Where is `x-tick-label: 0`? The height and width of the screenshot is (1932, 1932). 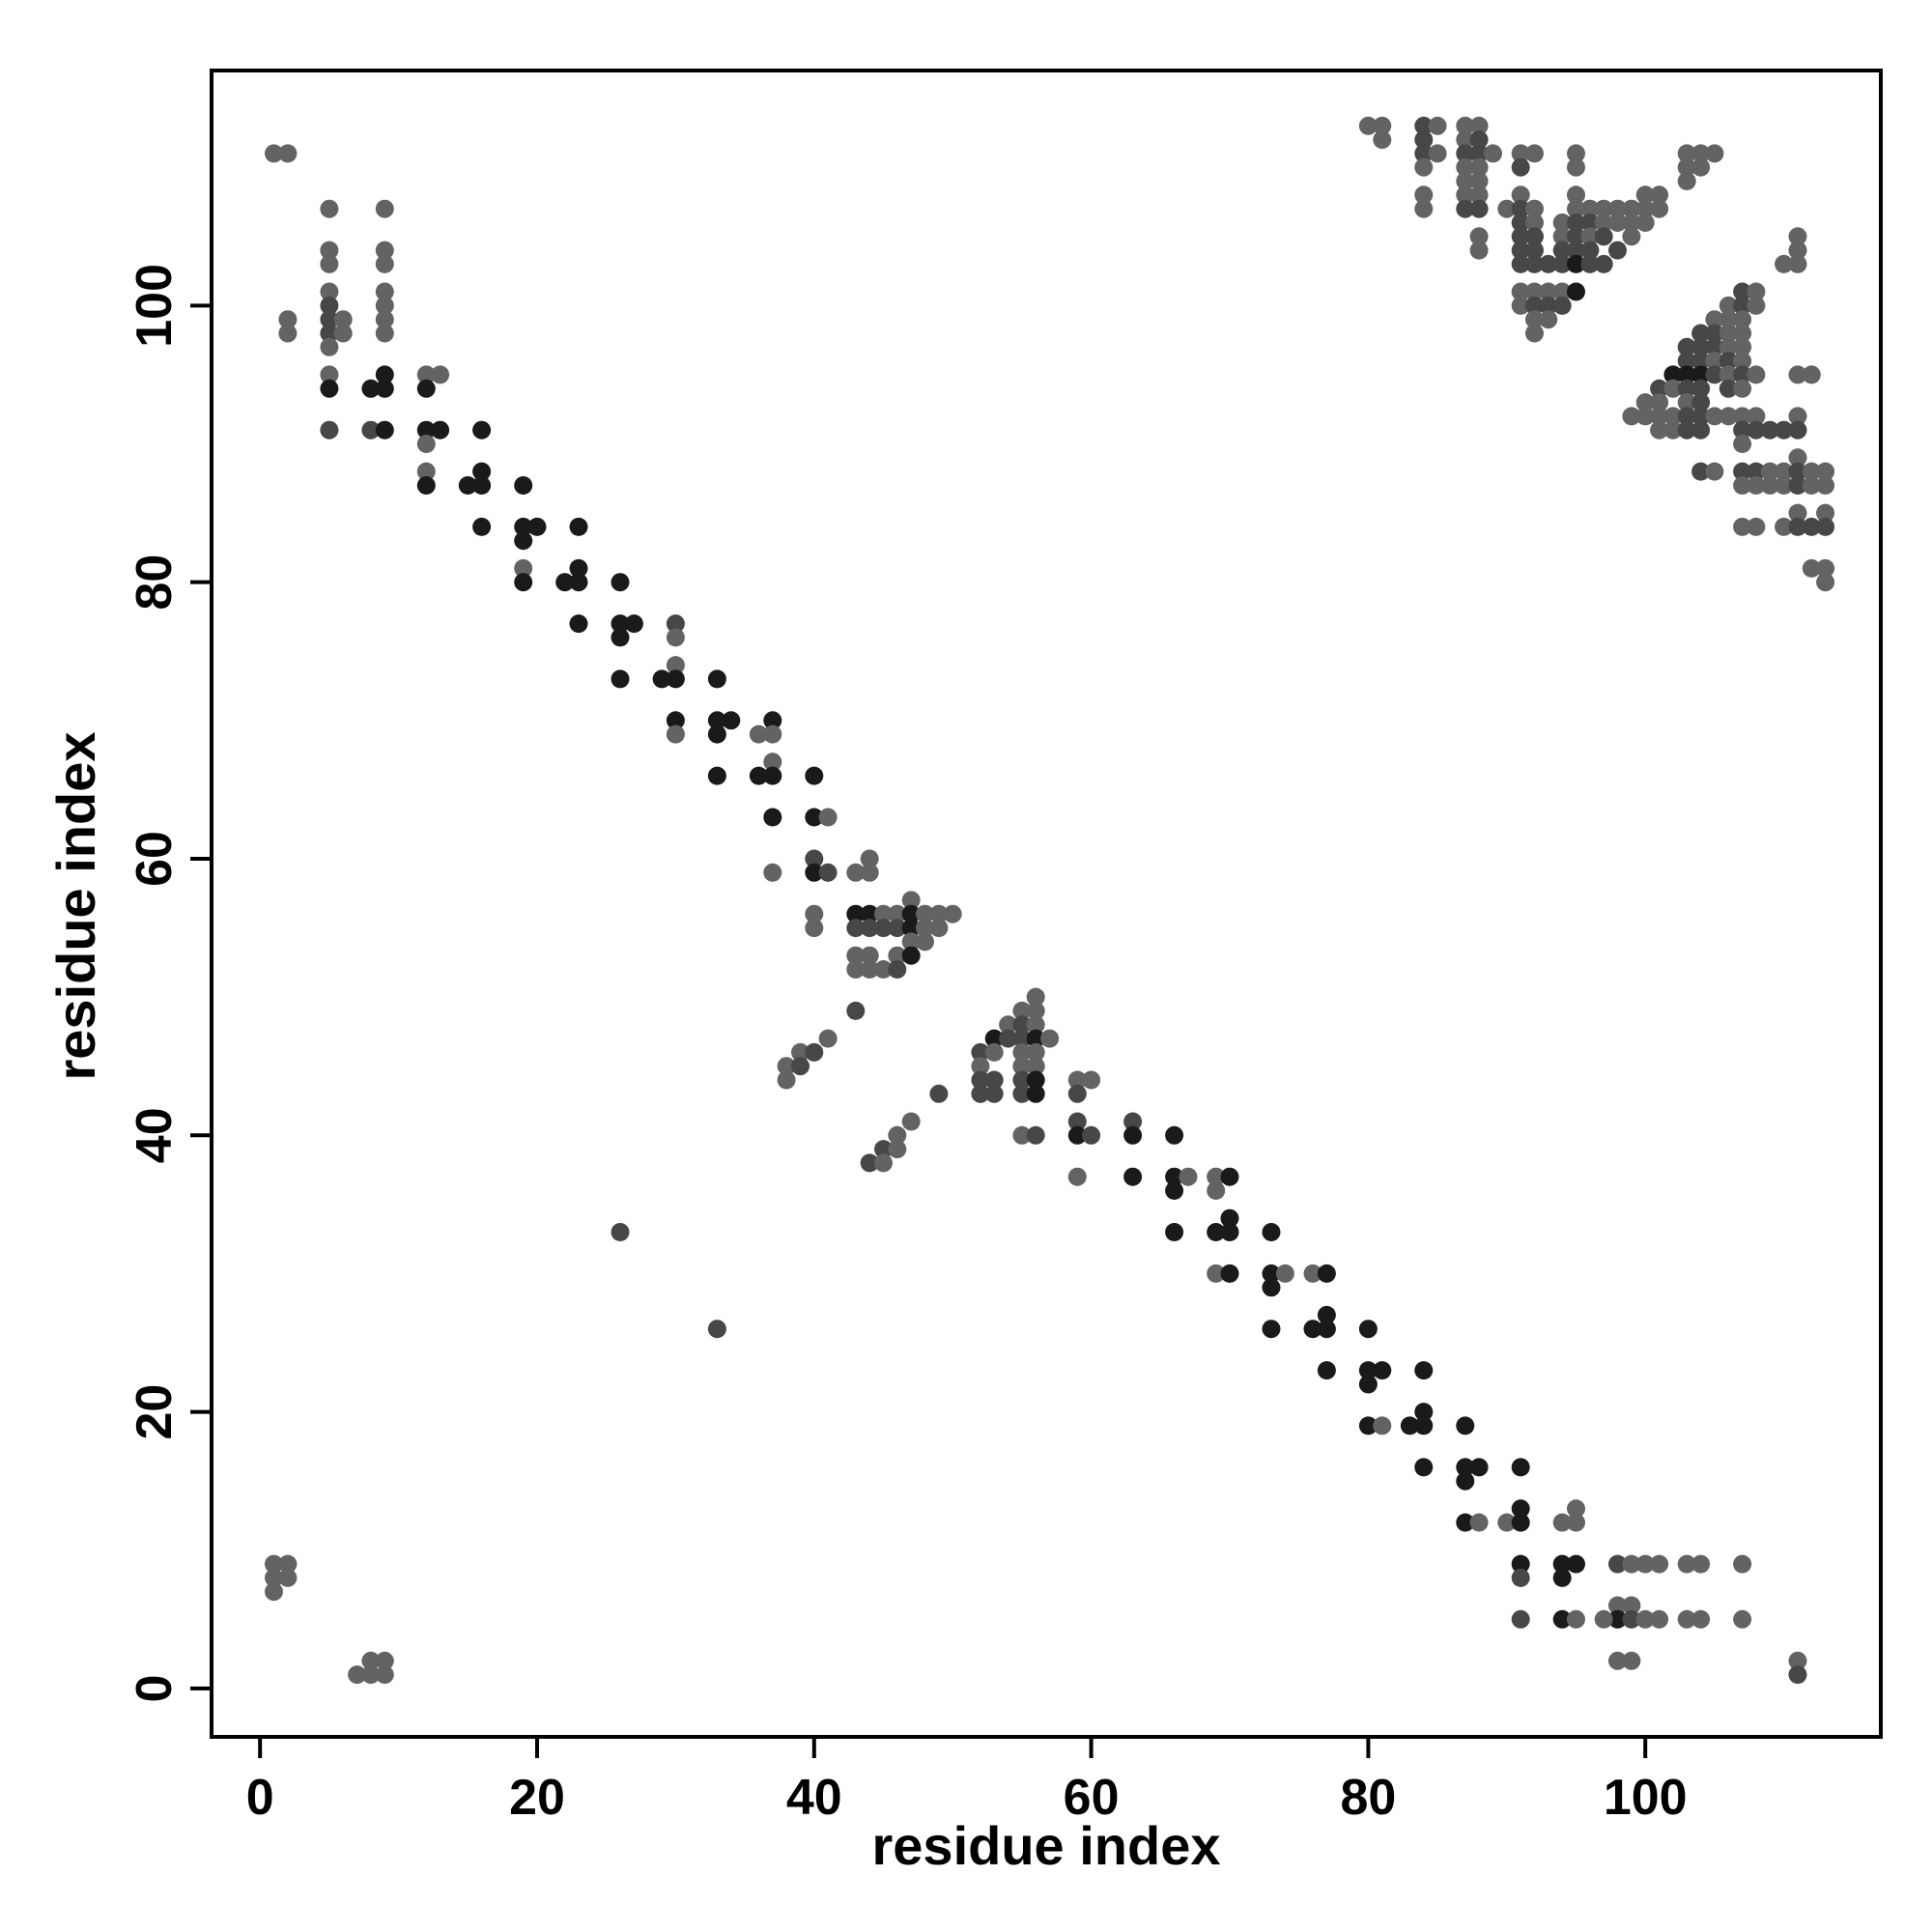 x-tick-label: 0 is located at coordinates (260, 1798).